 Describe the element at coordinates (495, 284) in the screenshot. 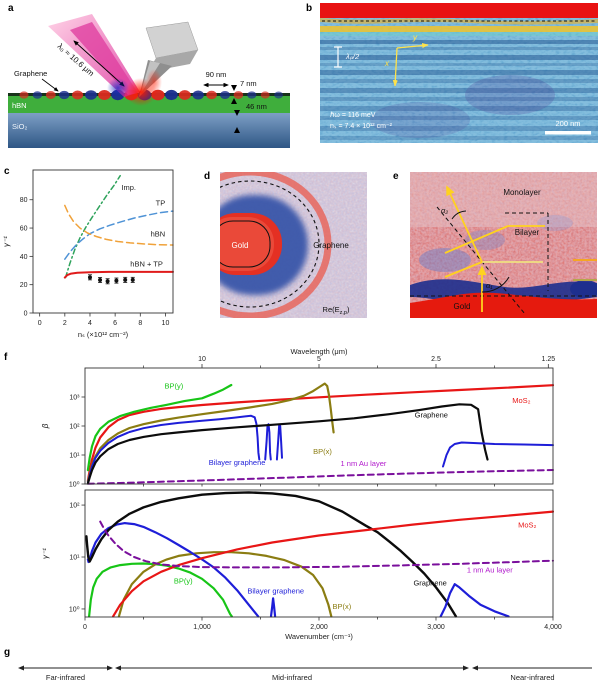

I see `alpha1-arc` at that location.